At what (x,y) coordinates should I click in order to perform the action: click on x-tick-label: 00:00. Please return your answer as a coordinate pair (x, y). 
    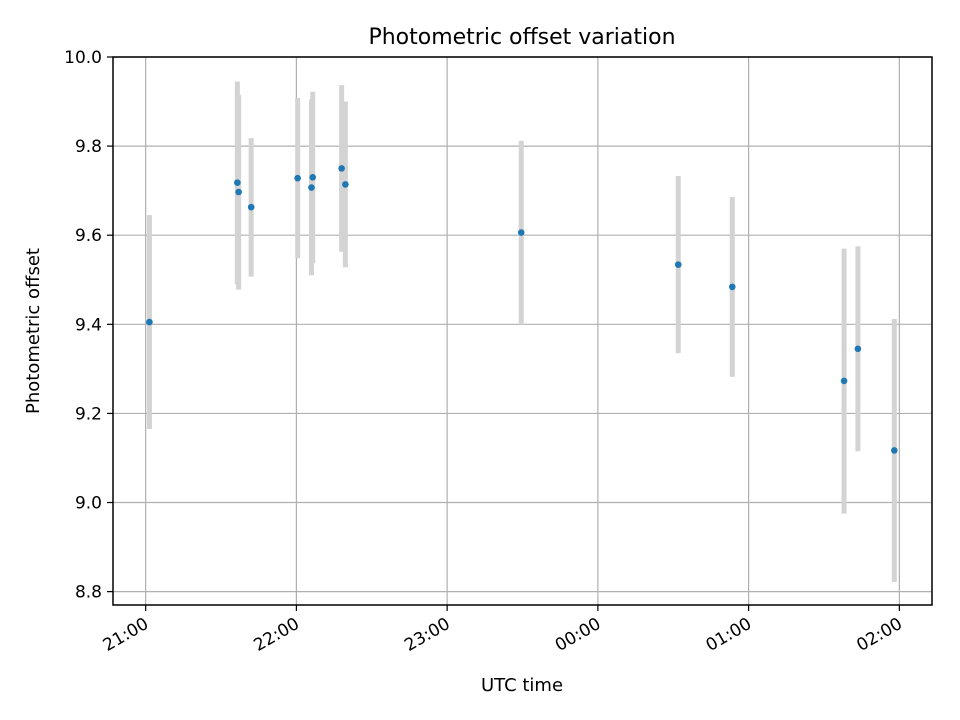
    Looking at the image, I should click on (578, 635).